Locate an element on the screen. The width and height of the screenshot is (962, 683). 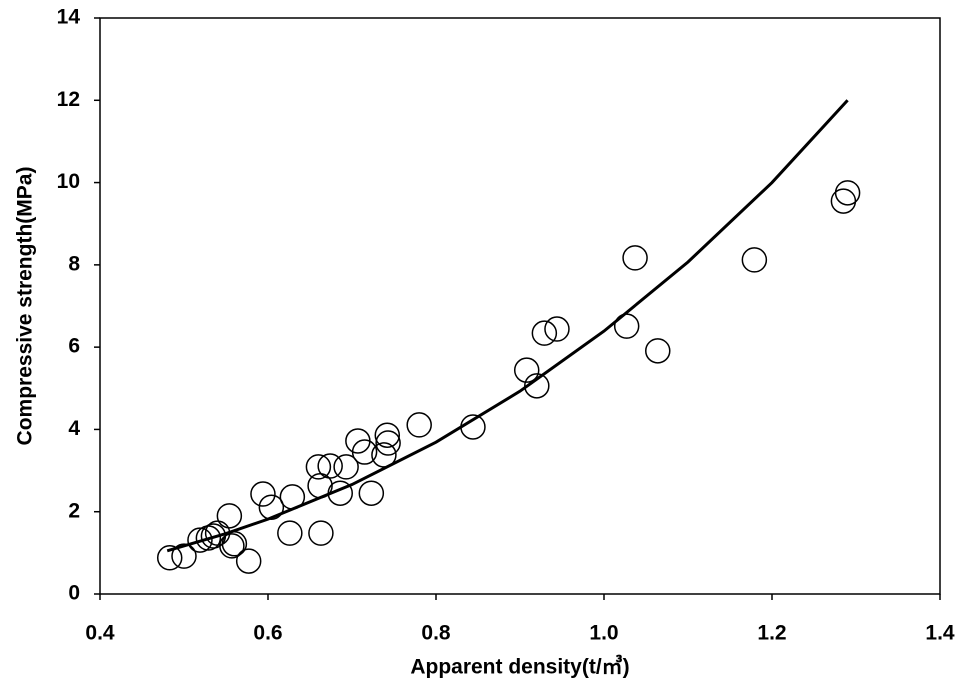
y-tick-label: 4 is located at coordinates (74, 428).